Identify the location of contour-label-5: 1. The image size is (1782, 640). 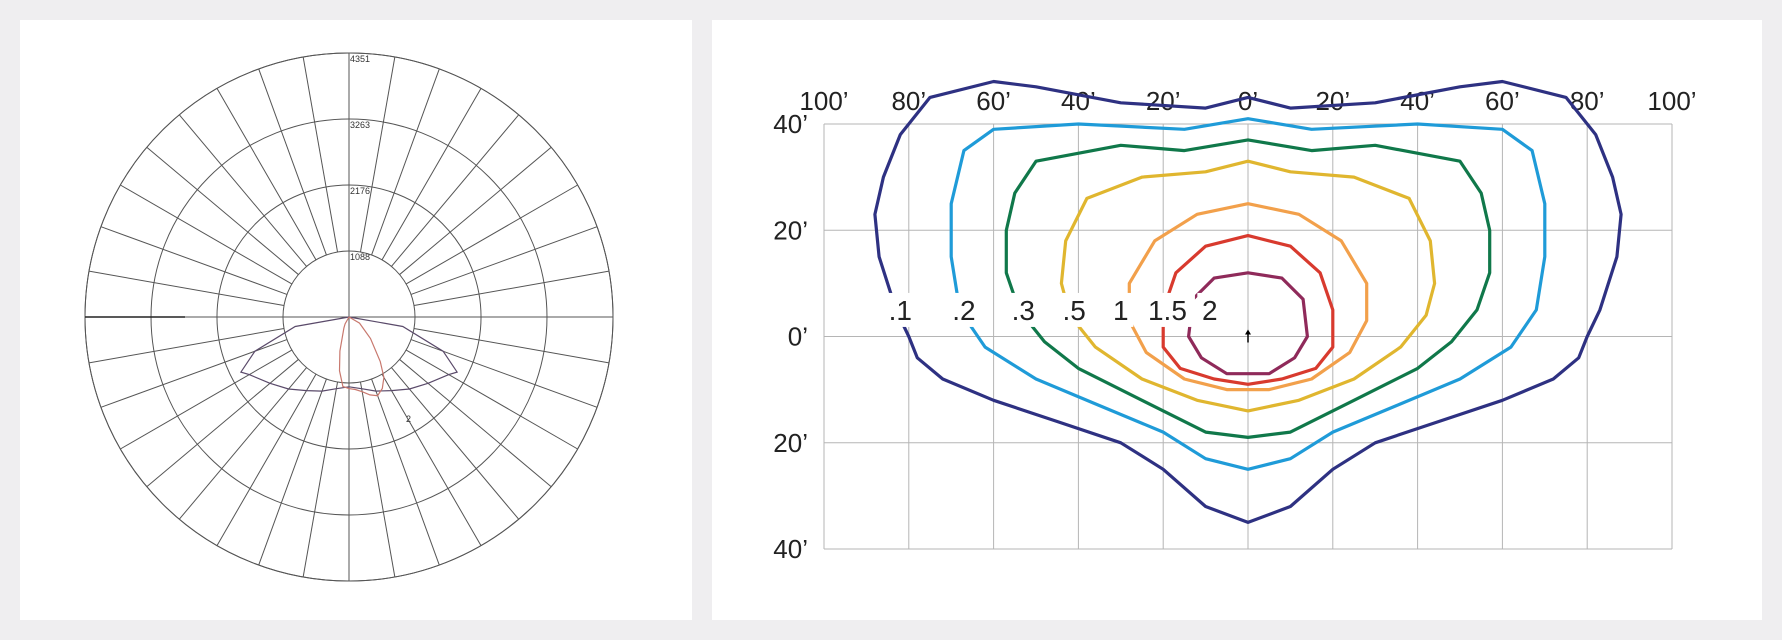
(1121, 310).